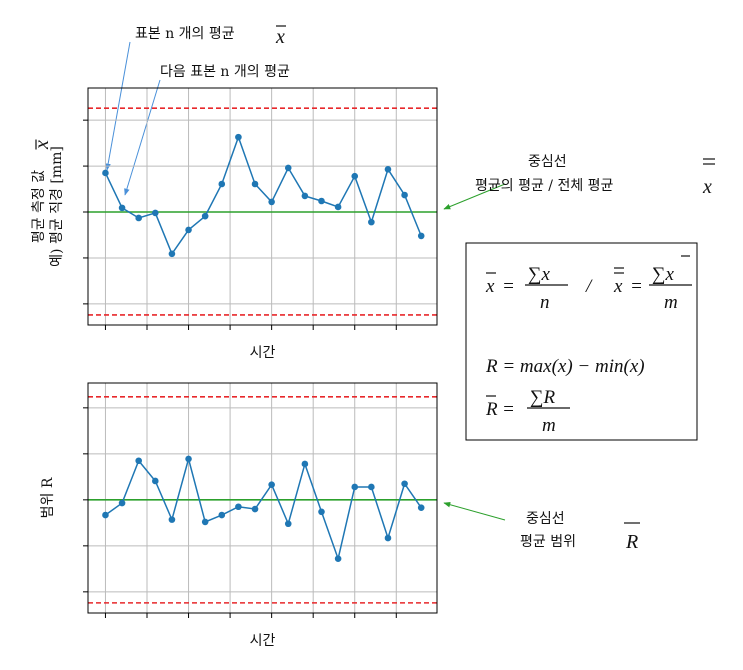 The height and width of the screenshot is (670, 743). Describe the element at coordinates (185, 34) in the screenshot. I see `annotation: 표본 n 개의 평균` at that location.